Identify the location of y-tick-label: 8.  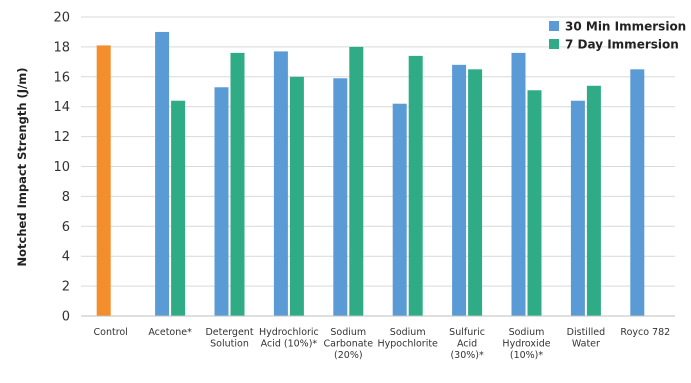
(66, 197).